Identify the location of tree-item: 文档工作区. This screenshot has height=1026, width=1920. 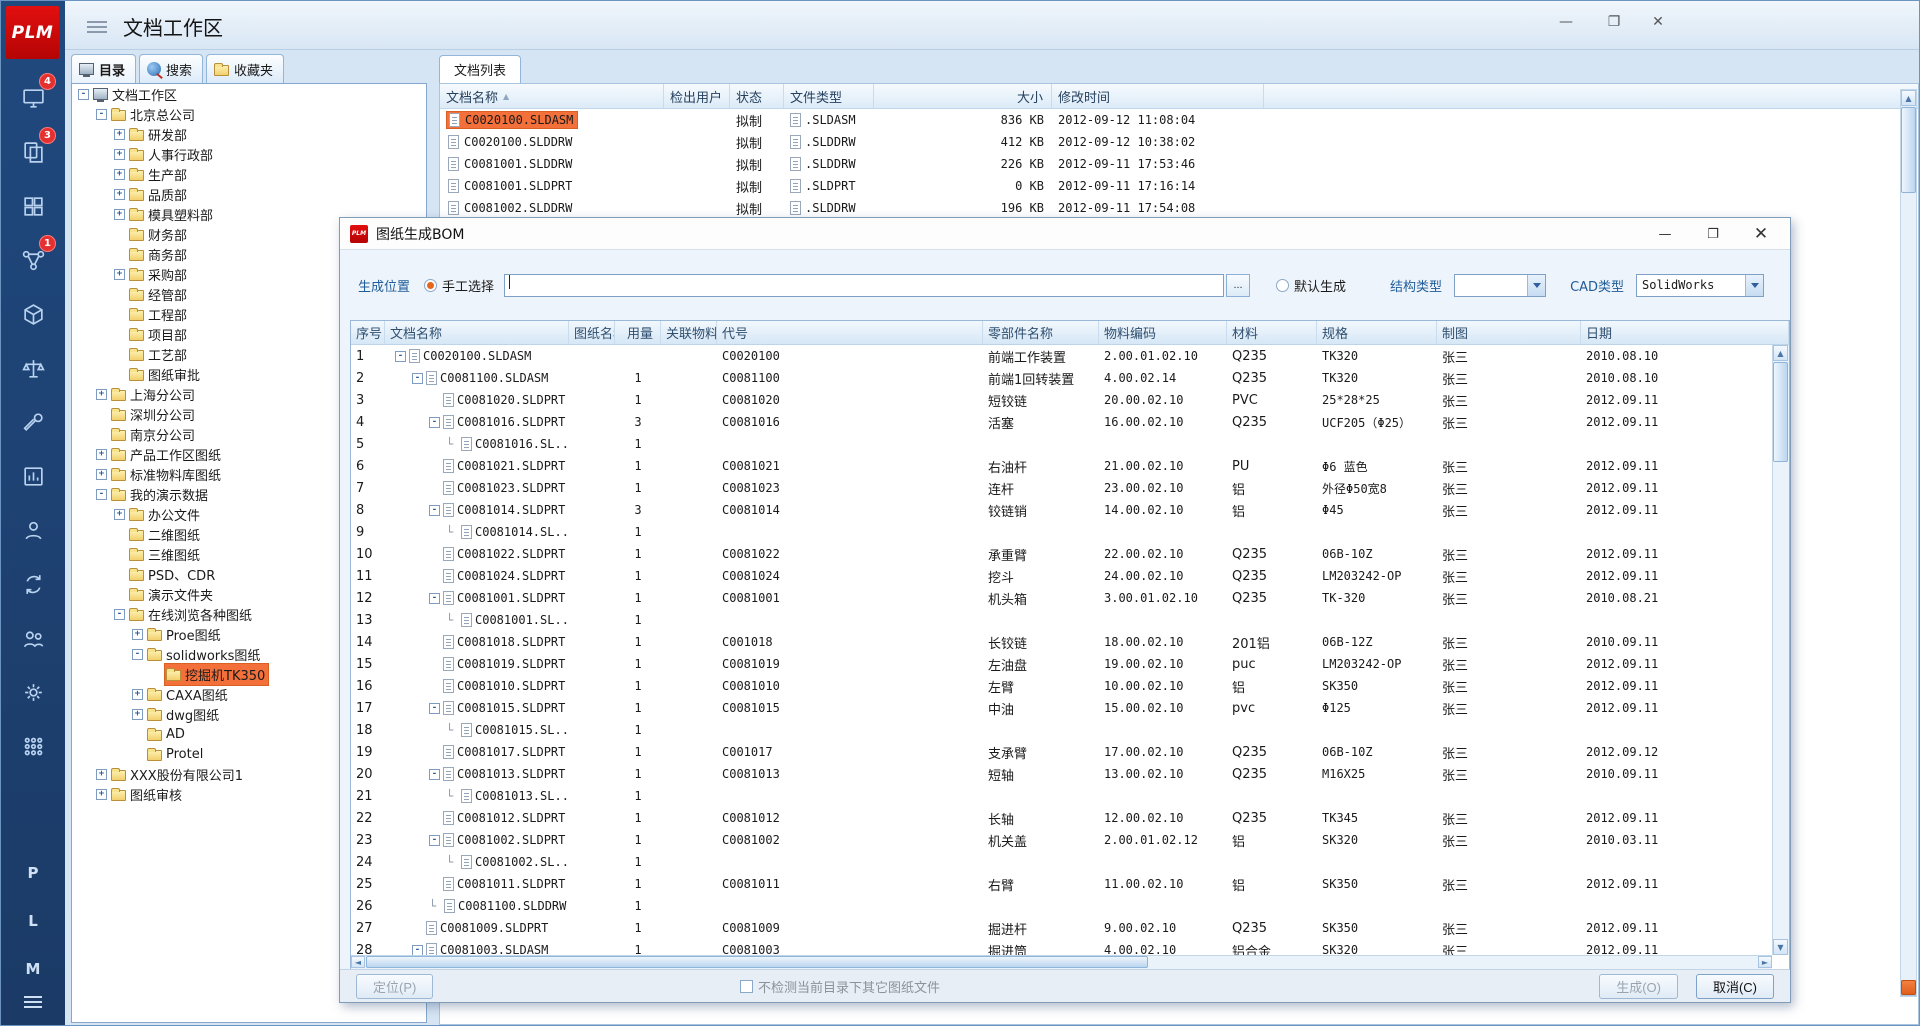
(249, 94).